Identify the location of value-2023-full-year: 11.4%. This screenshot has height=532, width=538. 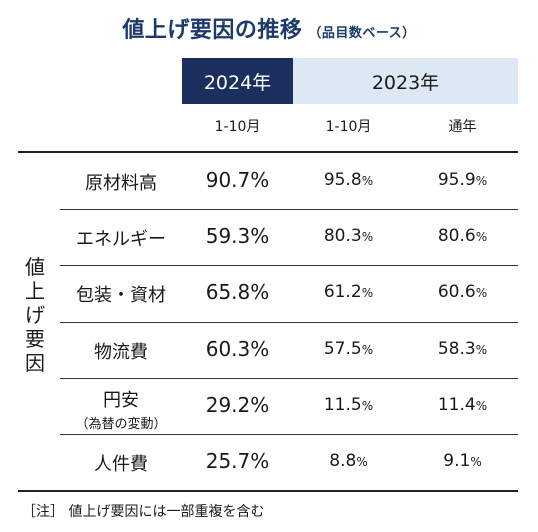
(462, 405).